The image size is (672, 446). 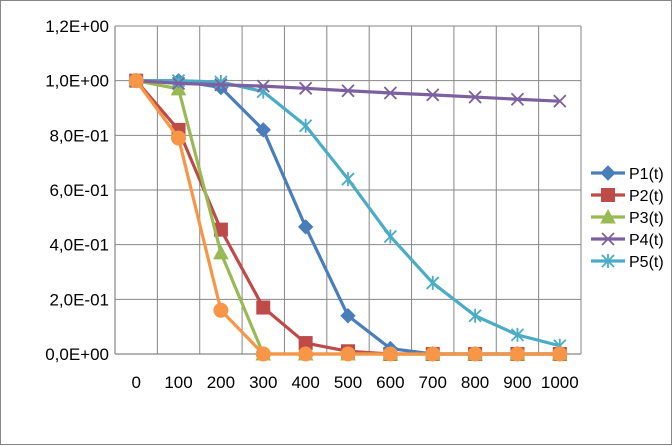 What do you see at coordinates (77, 81) in the screenshot?
I see `y-tick-label: 1,0E+00` at bounding box center [77, 81].